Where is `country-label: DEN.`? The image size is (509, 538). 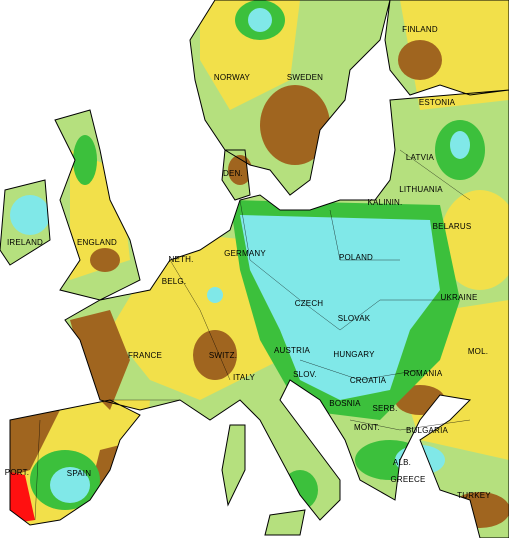 country-label: DEN. is located at coordinates (233, 173).